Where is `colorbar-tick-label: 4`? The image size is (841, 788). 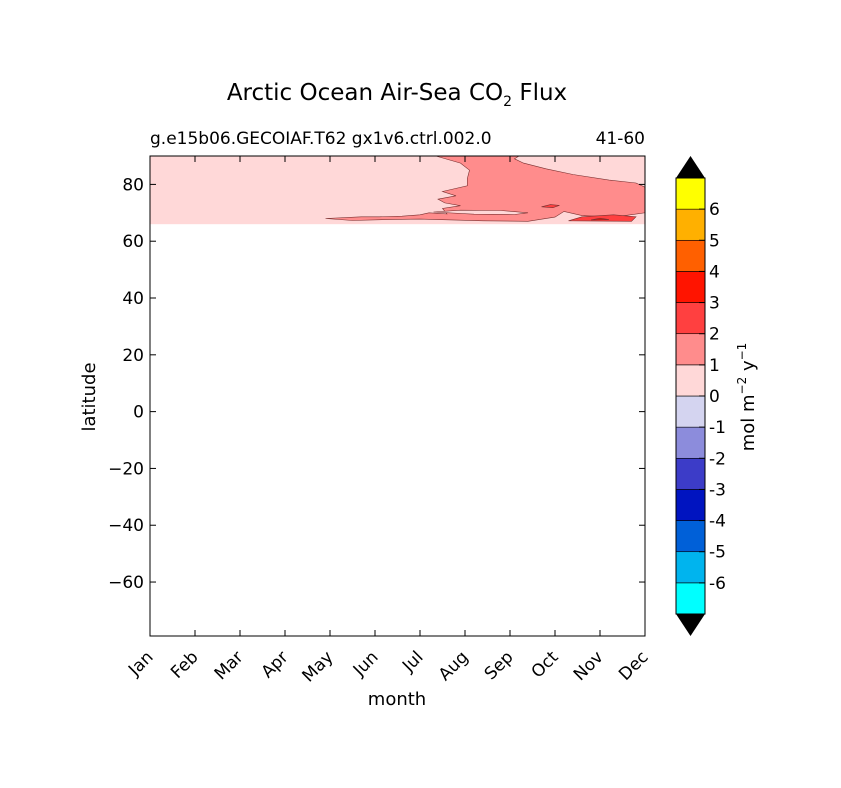
colorbar-tick-label: 4 is located at coordinates (714, 272).